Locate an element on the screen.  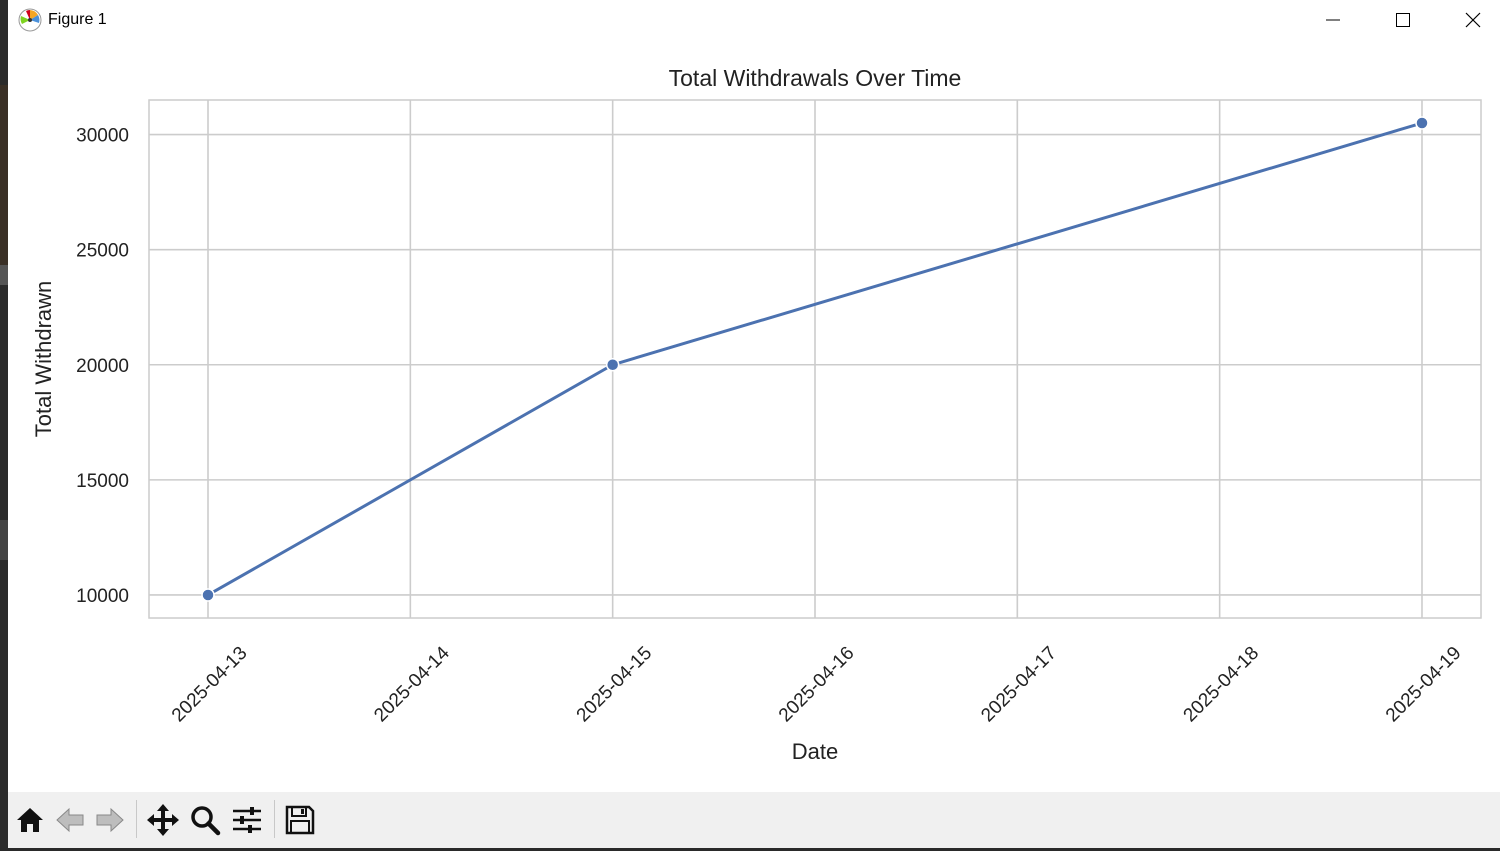
close-icon is located at coordinates (1473, 20).